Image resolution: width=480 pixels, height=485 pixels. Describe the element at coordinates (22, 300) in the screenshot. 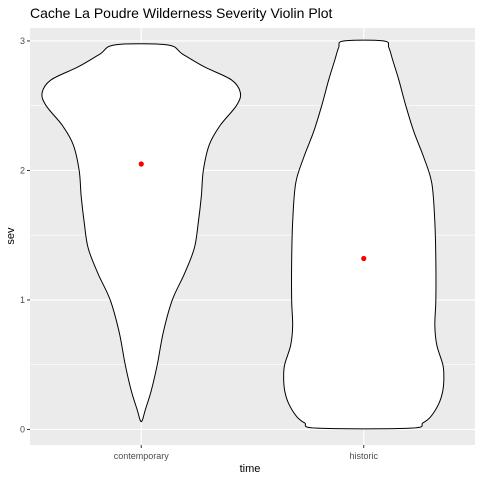

I see `y-tick-label: 1` at that location.